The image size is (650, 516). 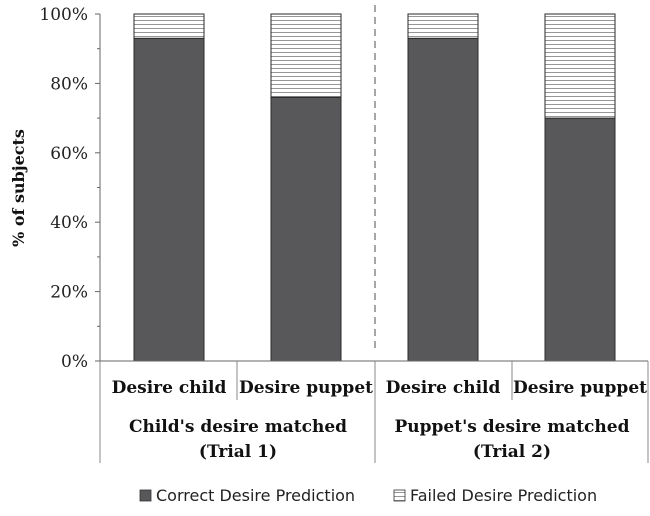 What do you see at coordinates (74, 362) in the screenshot?
I see `y-tick-label: 0%` at bounding box center [74, 362].